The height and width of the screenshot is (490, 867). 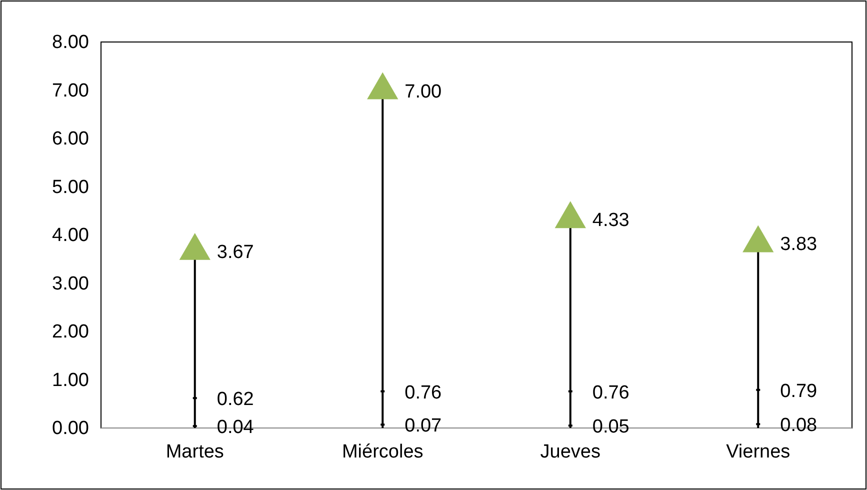 I want to click on x-tick-label: Jueves, so click(x=570, y=451).